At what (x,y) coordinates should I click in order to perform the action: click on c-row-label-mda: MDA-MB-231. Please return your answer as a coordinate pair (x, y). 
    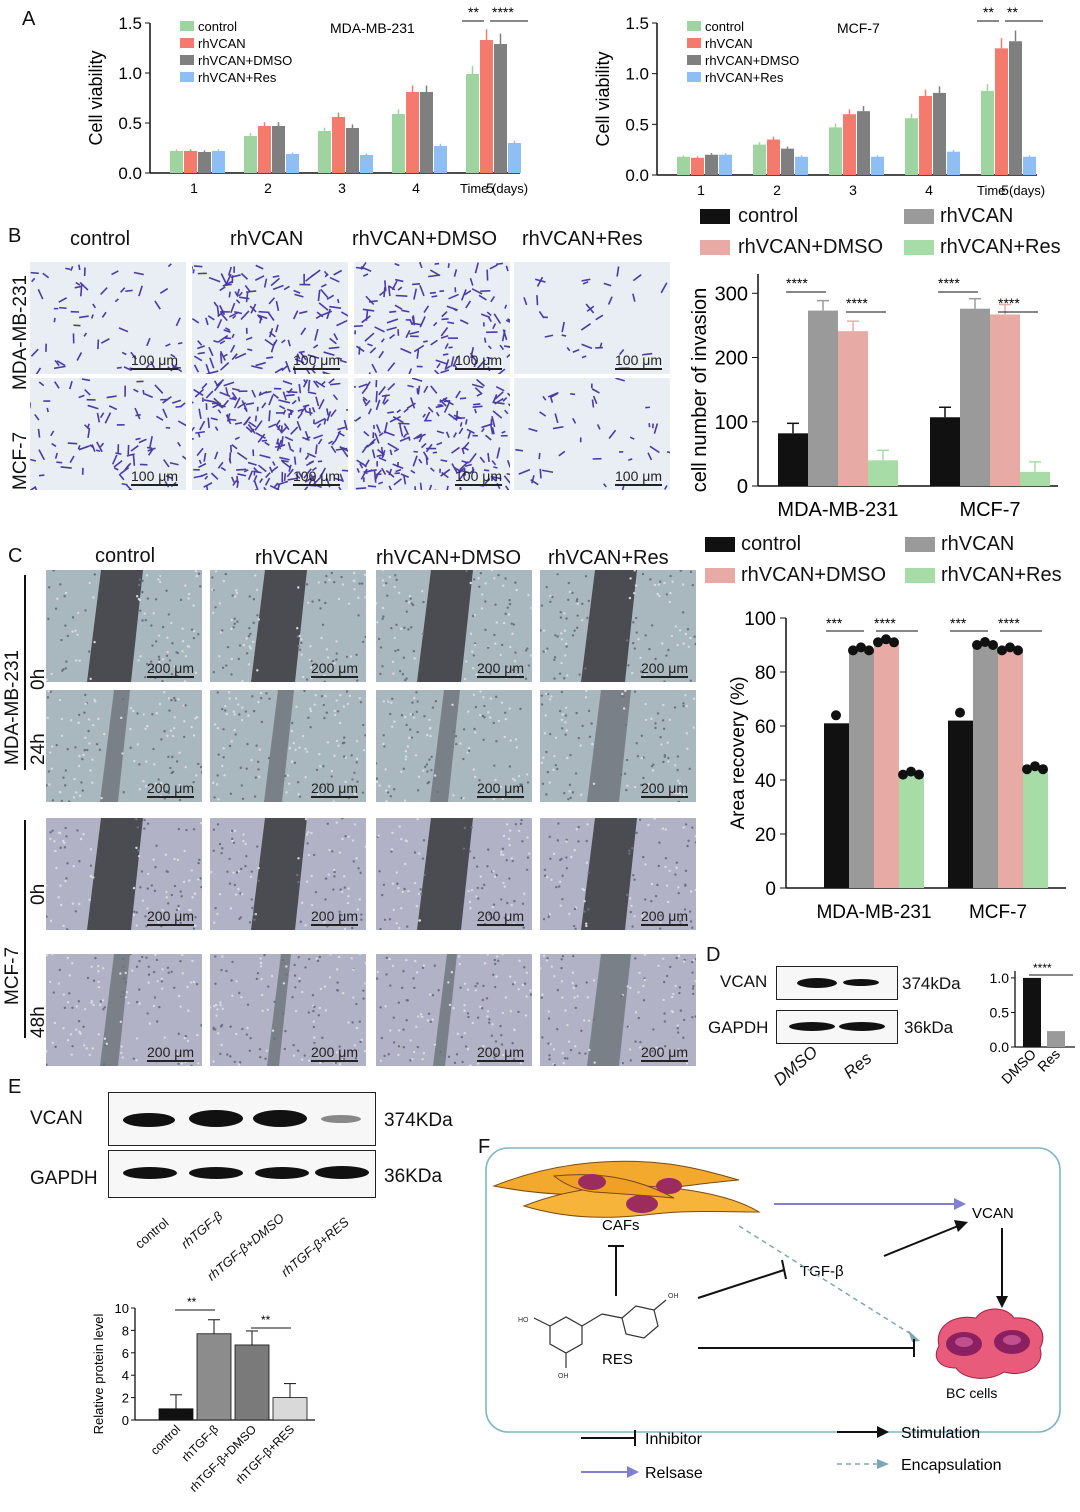
    Looking at the image, I should click on (12, 707).